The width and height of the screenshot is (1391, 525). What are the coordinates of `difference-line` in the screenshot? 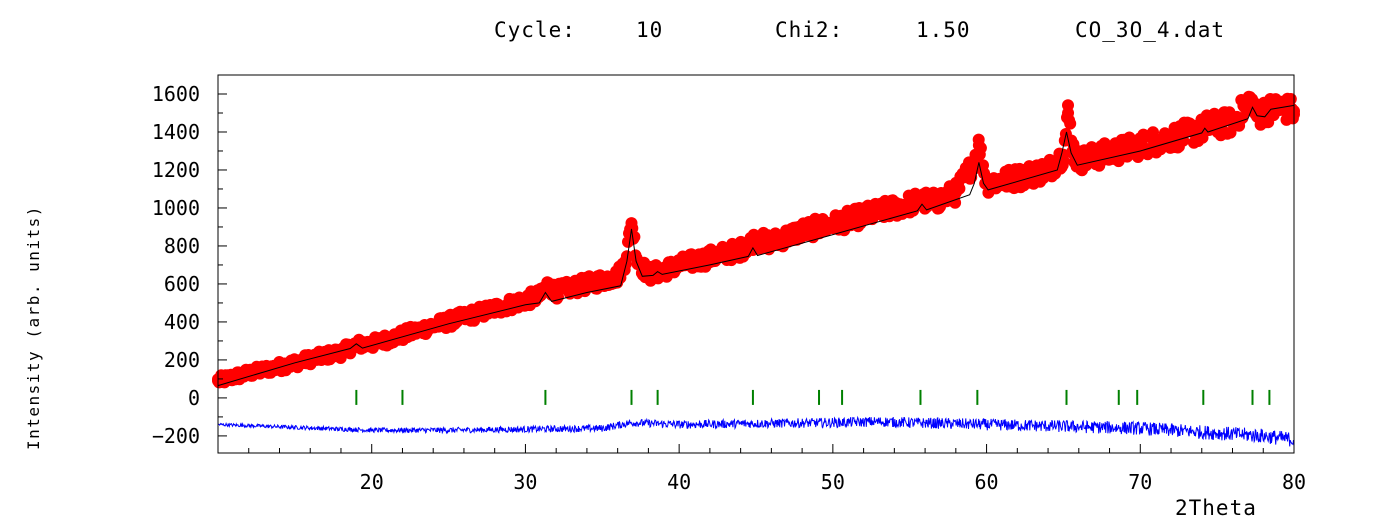 It's located at (756, 431).